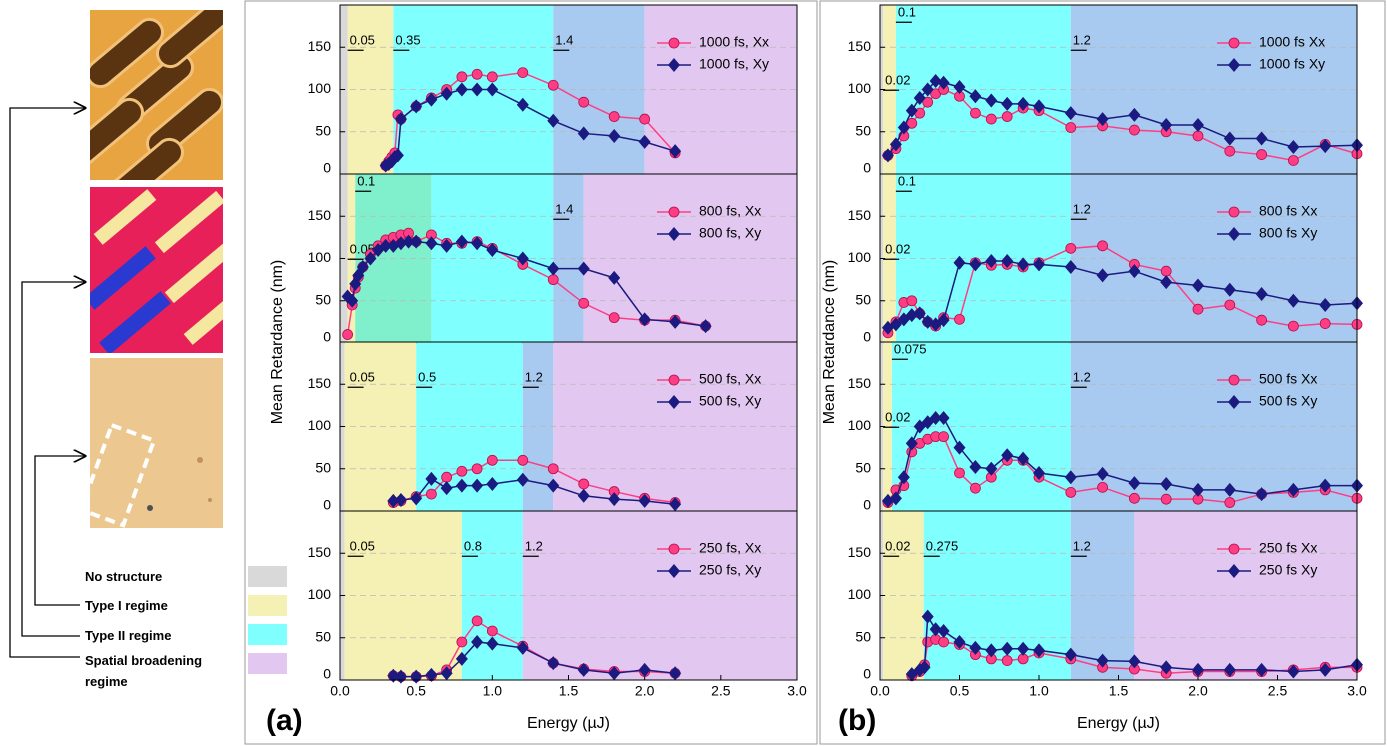 The width and height of the screenshot is (1387, 746). What do you see at coordinates (362, 40) in the screenshot?
I see `threshold-label: 0.05` at bounding box center [362, 40].